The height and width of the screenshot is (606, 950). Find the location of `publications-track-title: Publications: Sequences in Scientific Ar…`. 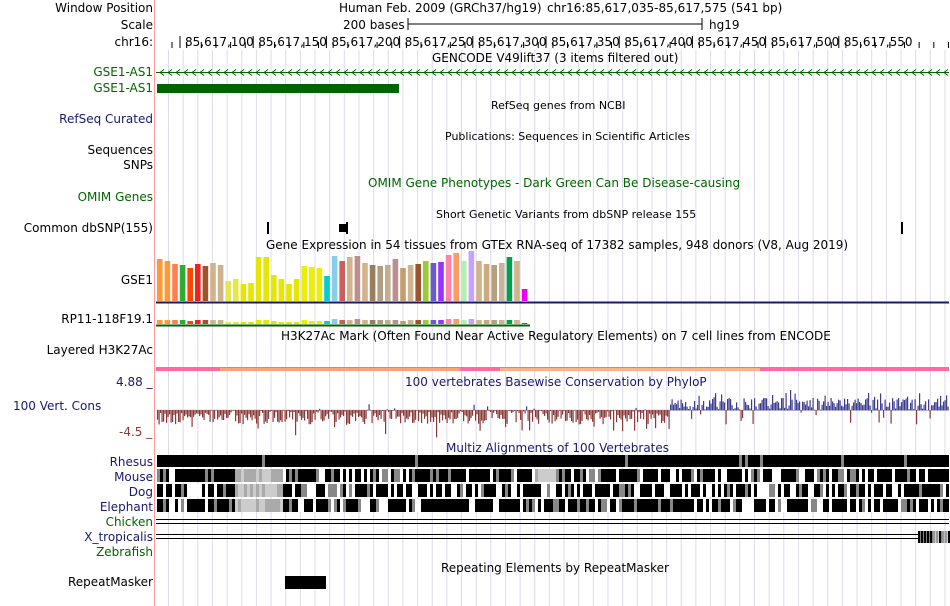

publications-track-title: Publications: Sequences in Scientific Ar… is located at coordinates (567, 136).